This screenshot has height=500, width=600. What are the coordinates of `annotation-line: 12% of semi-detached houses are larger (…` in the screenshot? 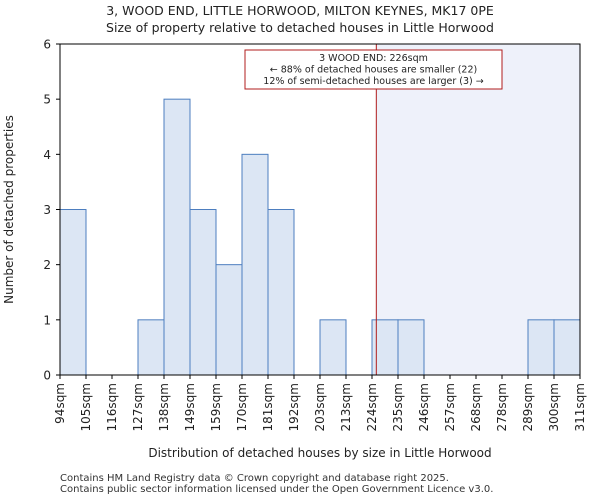 It's located at (373, 81).